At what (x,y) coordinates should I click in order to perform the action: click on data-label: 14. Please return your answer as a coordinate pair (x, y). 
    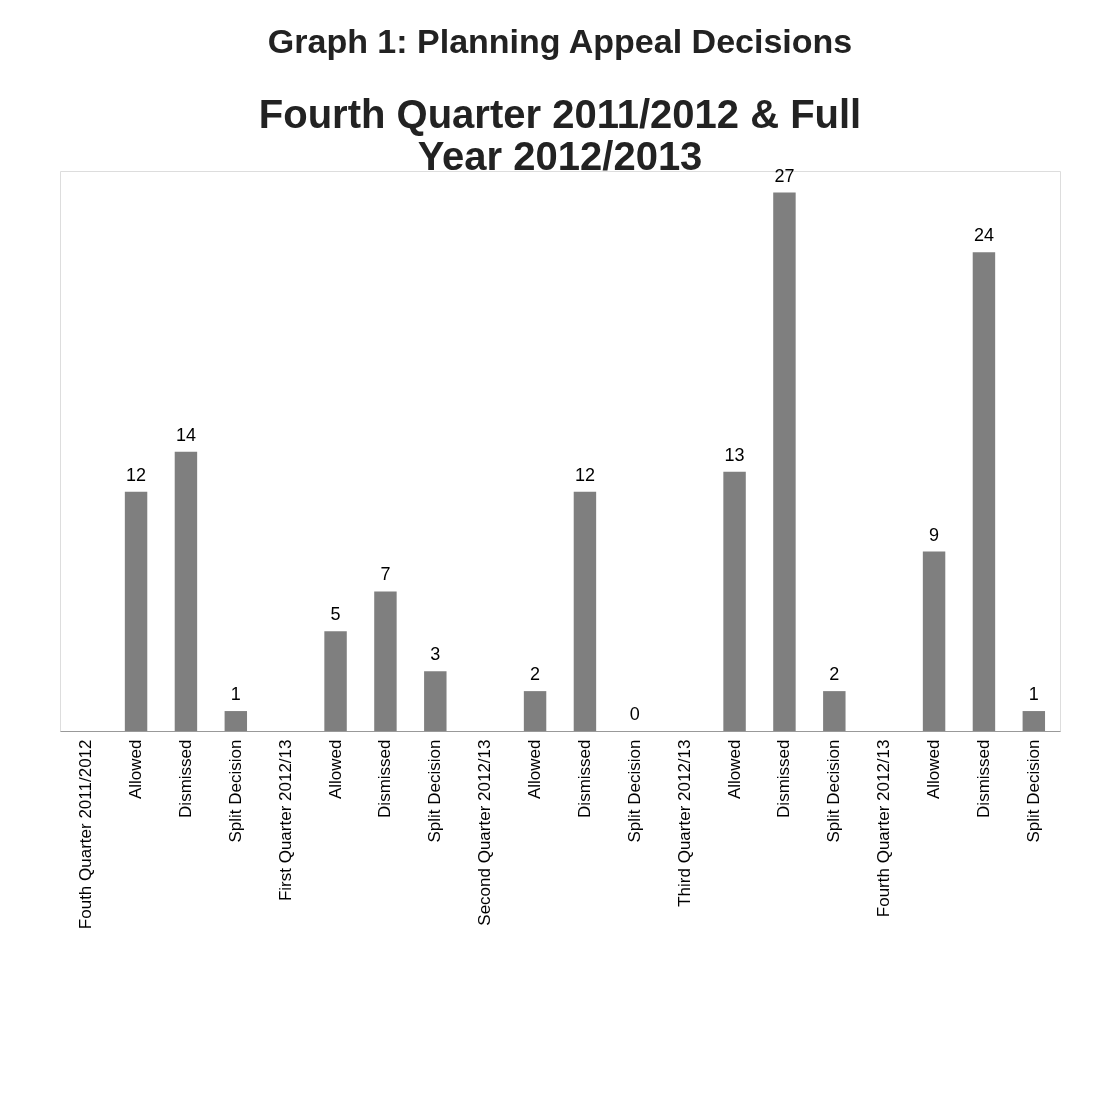
    Looking at the image, I should click on (185, 434).